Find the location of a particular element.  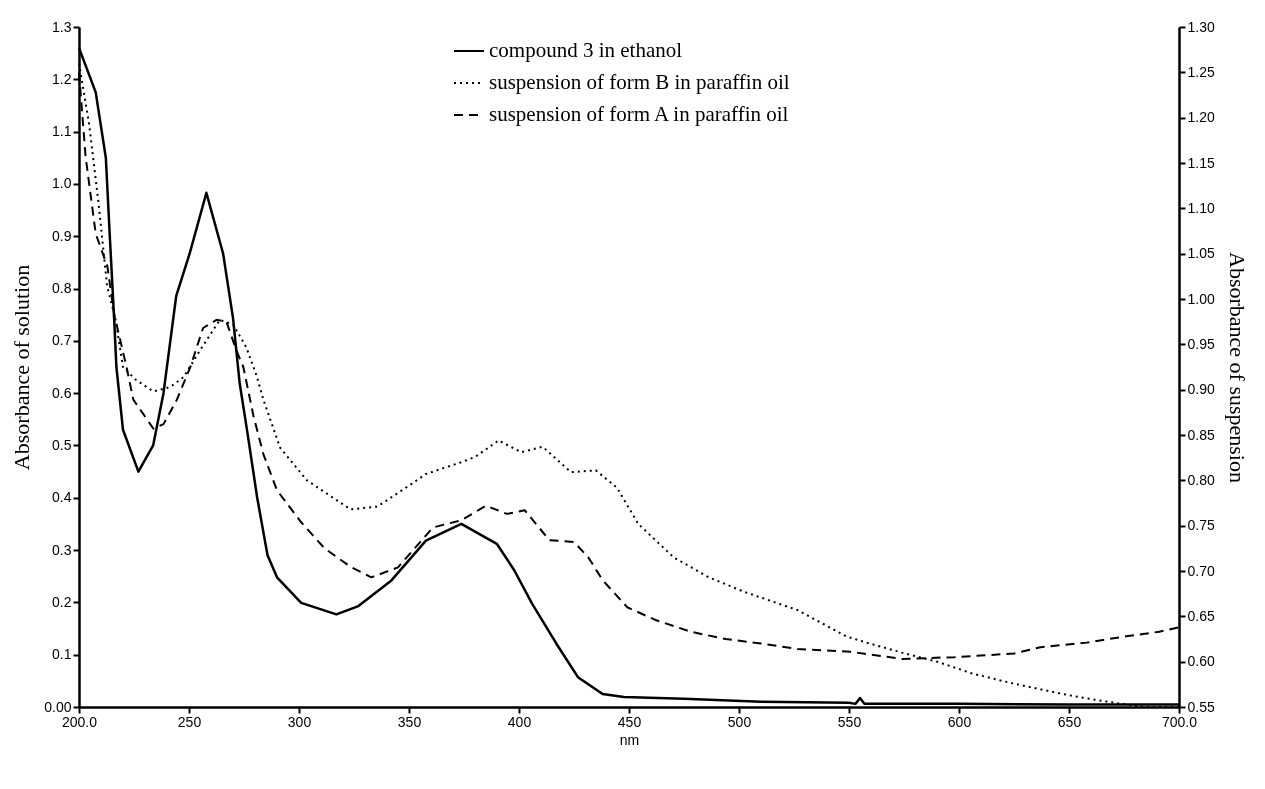

y2-tick-label: 1.15 is located at coordinates (1201, 162).